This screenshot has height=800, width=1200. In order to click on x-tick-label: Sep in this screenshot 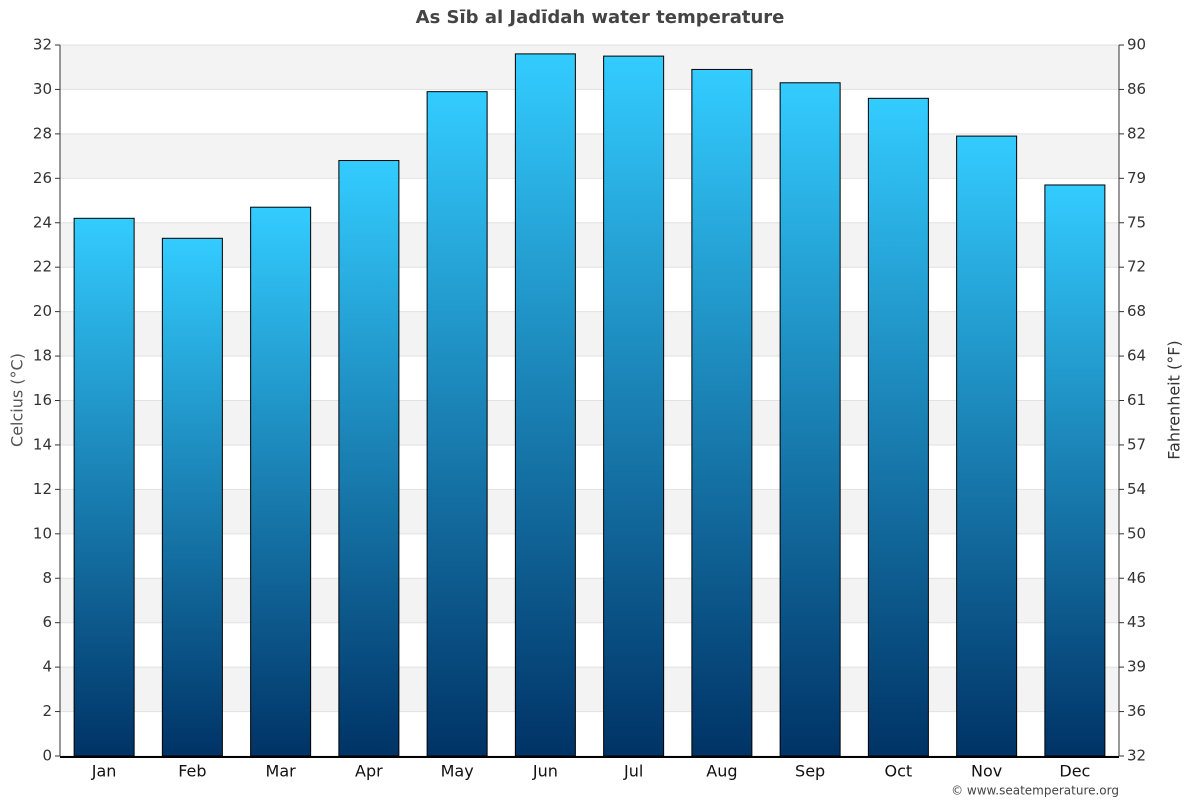, I will do `click(810, 771)`.